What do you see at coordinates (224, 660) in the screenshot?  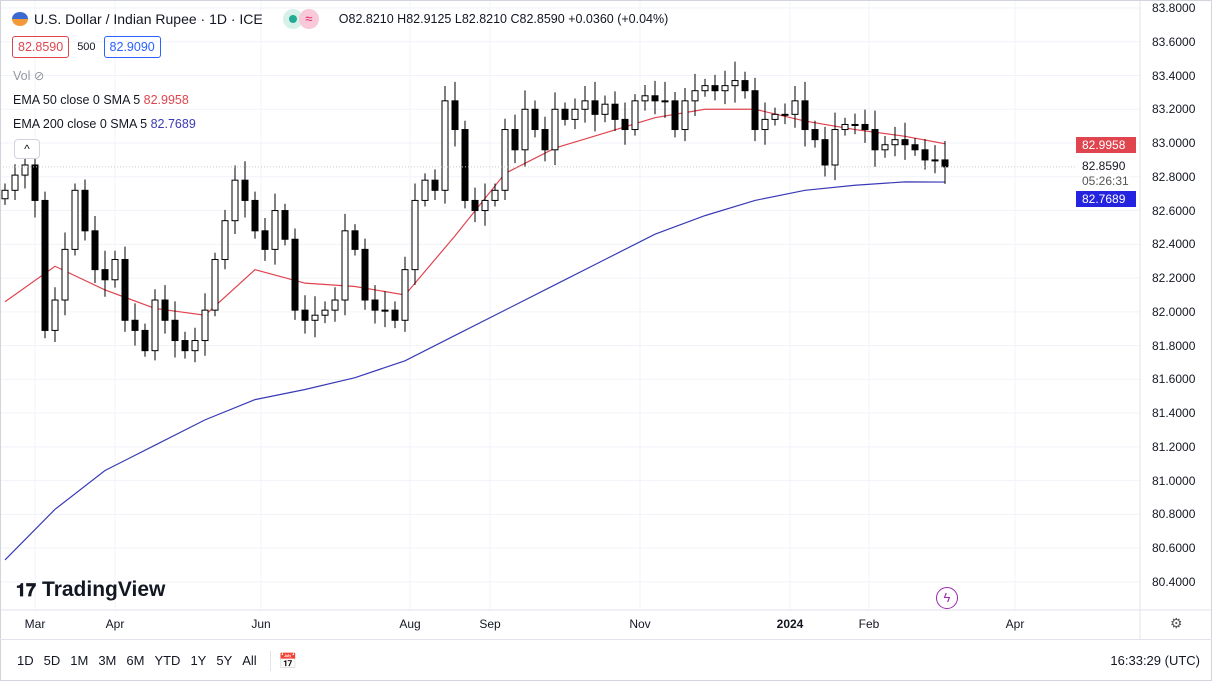 I see `range-button-5y: 5Y` at bounding box center [224, 660].